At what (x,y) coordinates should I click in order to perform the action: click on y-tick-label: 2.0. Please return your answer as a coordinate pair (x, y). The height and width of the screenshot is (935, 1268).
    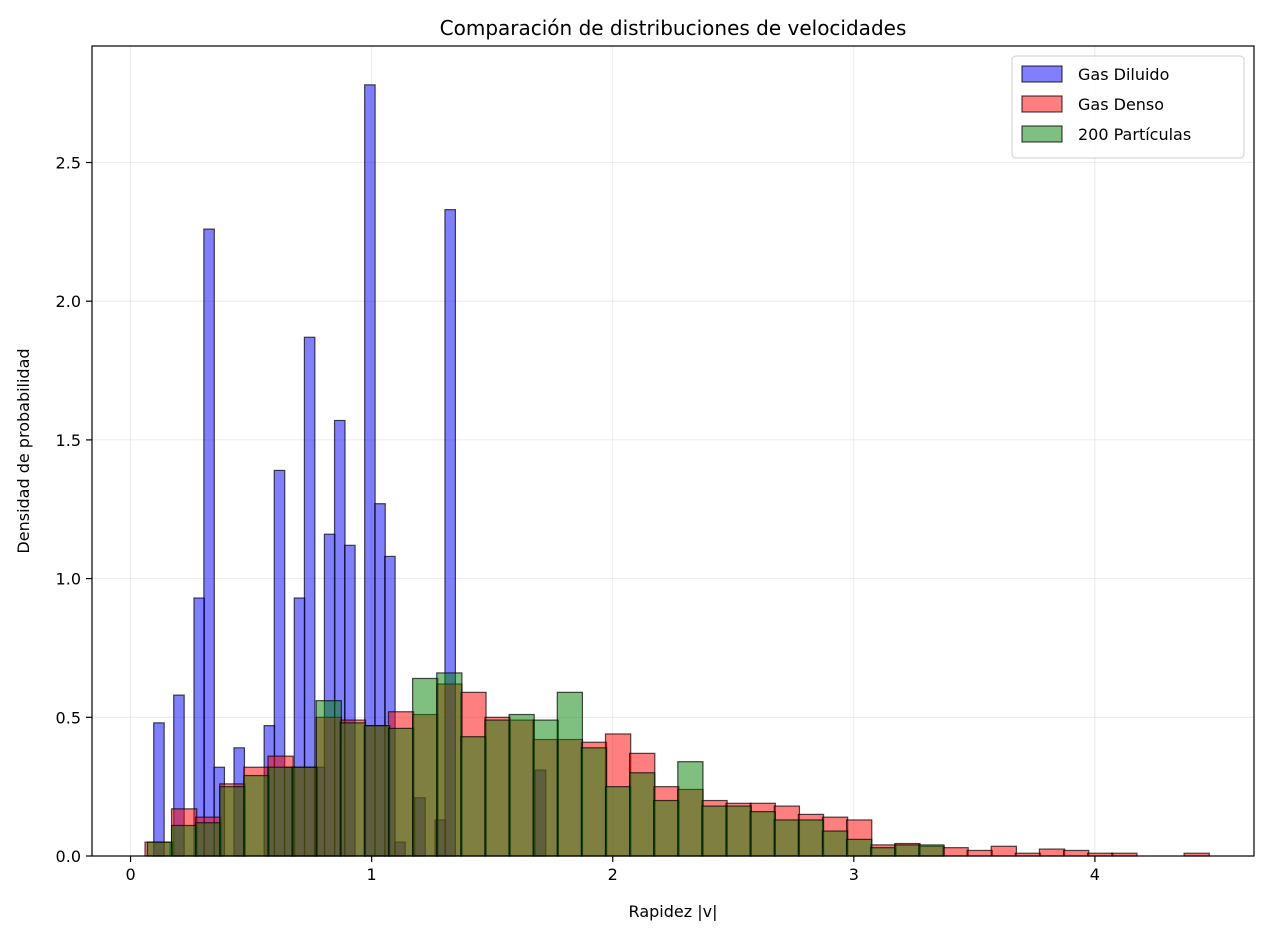
    Looking at the image, I should click on (68, 301).